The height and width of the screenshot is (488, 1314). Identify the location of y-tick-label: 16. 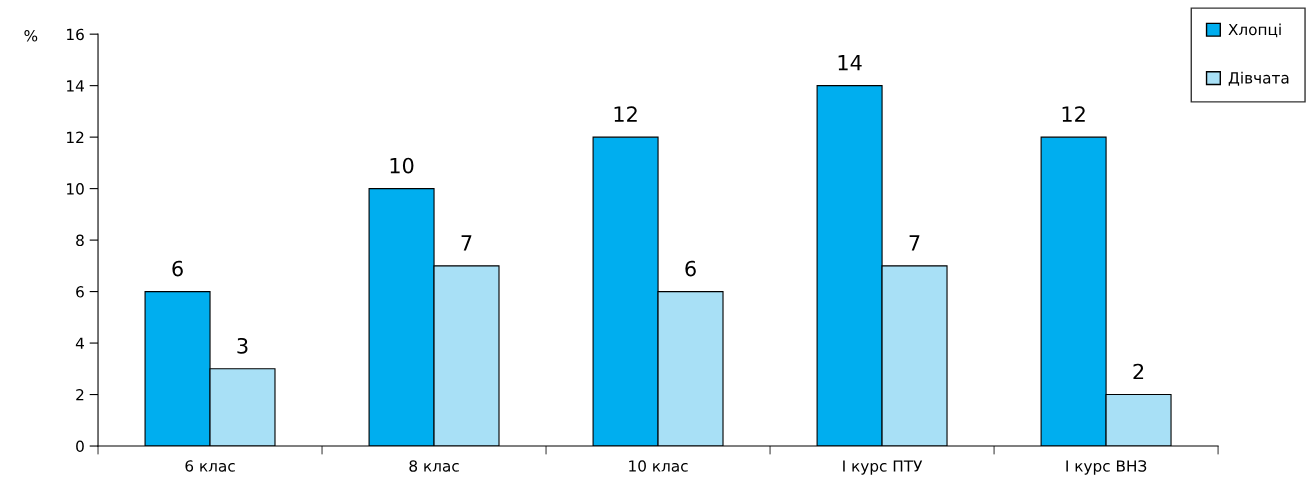
(75, 34).